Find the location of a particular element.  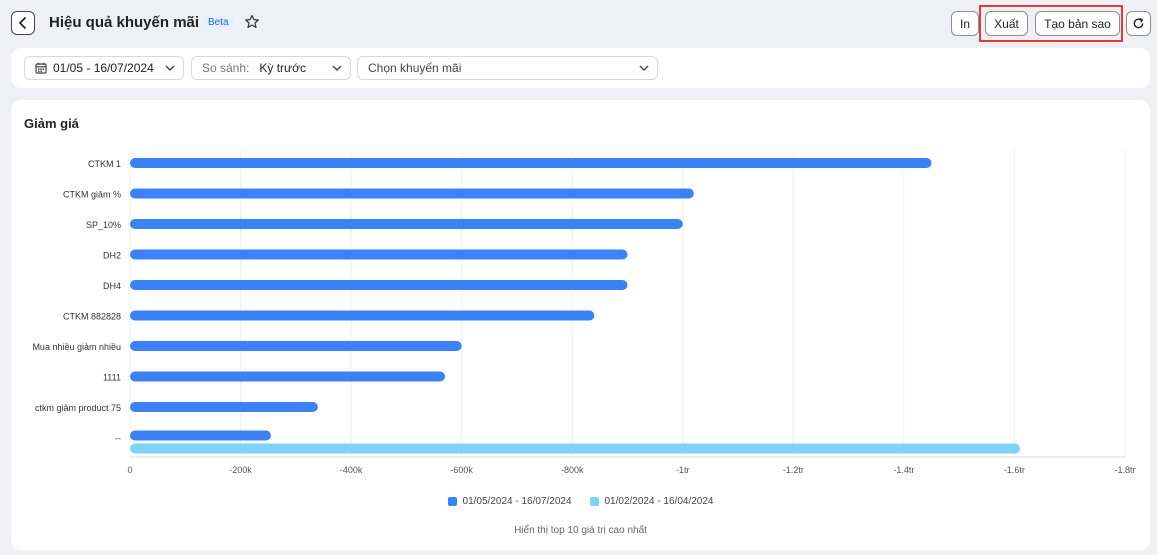

x-tick-label: -1.6tr is located at coordinates (1014, 470).